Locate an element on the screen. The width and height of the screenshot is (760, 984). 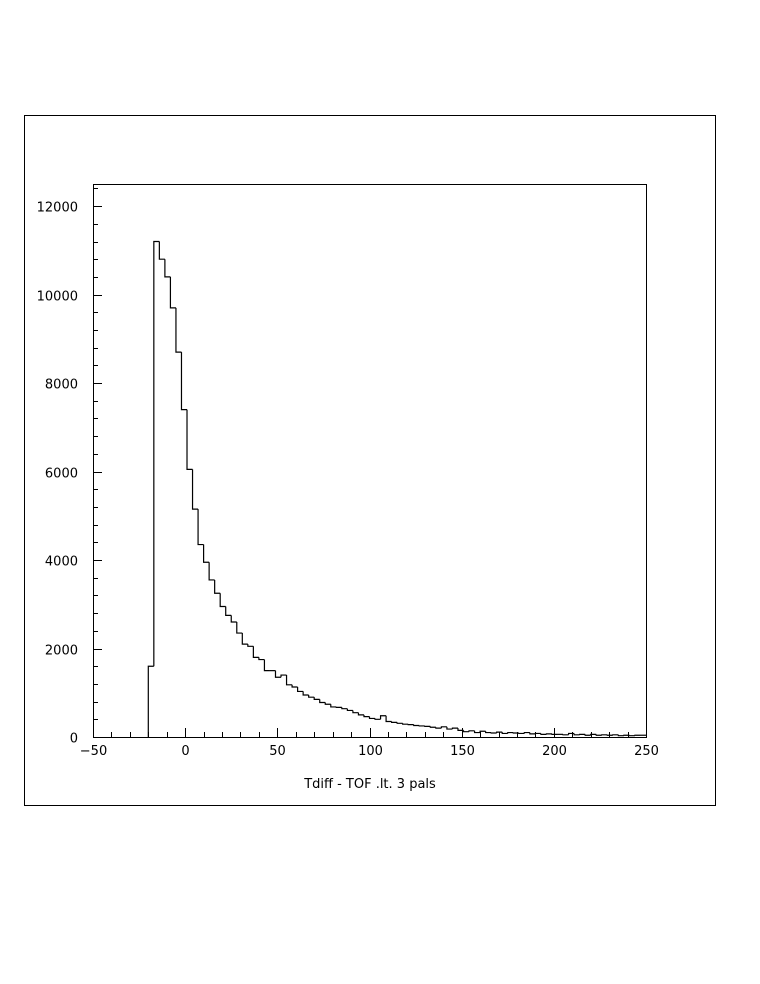
y-tick-label: 2000 is located at coordinates (61, 651).